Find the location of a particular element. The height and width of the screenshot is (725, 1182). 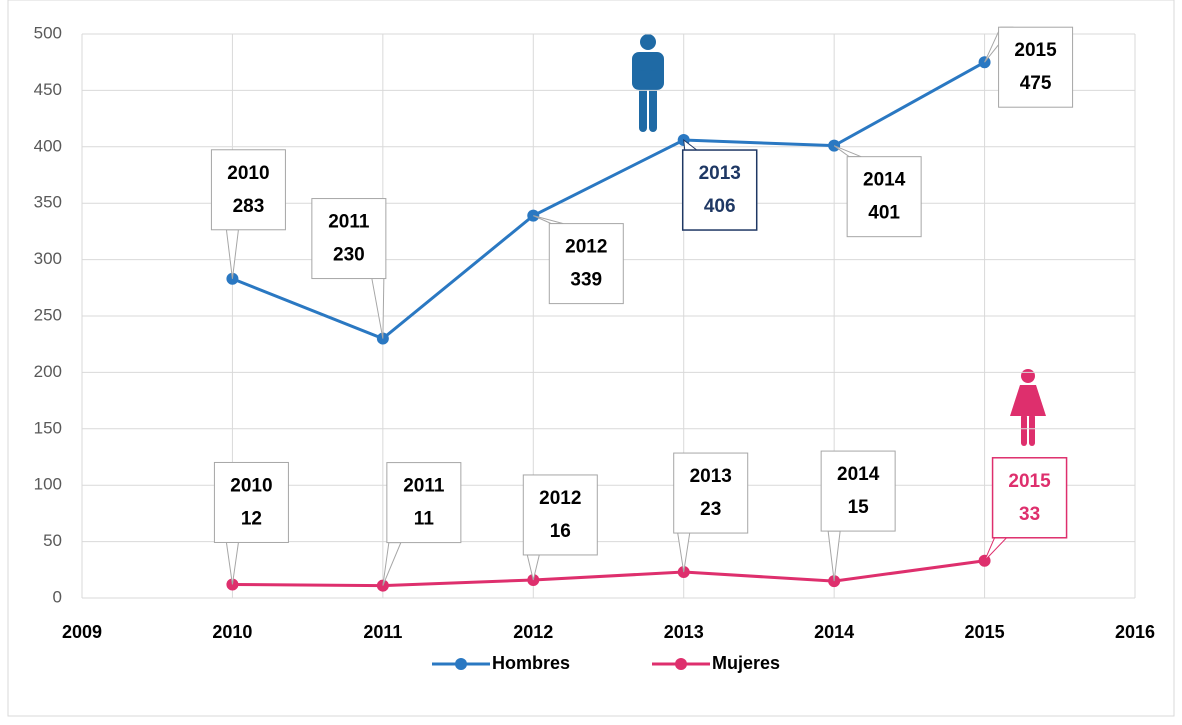

x-tick-label: 2015 is located at coordinates (985, 632).